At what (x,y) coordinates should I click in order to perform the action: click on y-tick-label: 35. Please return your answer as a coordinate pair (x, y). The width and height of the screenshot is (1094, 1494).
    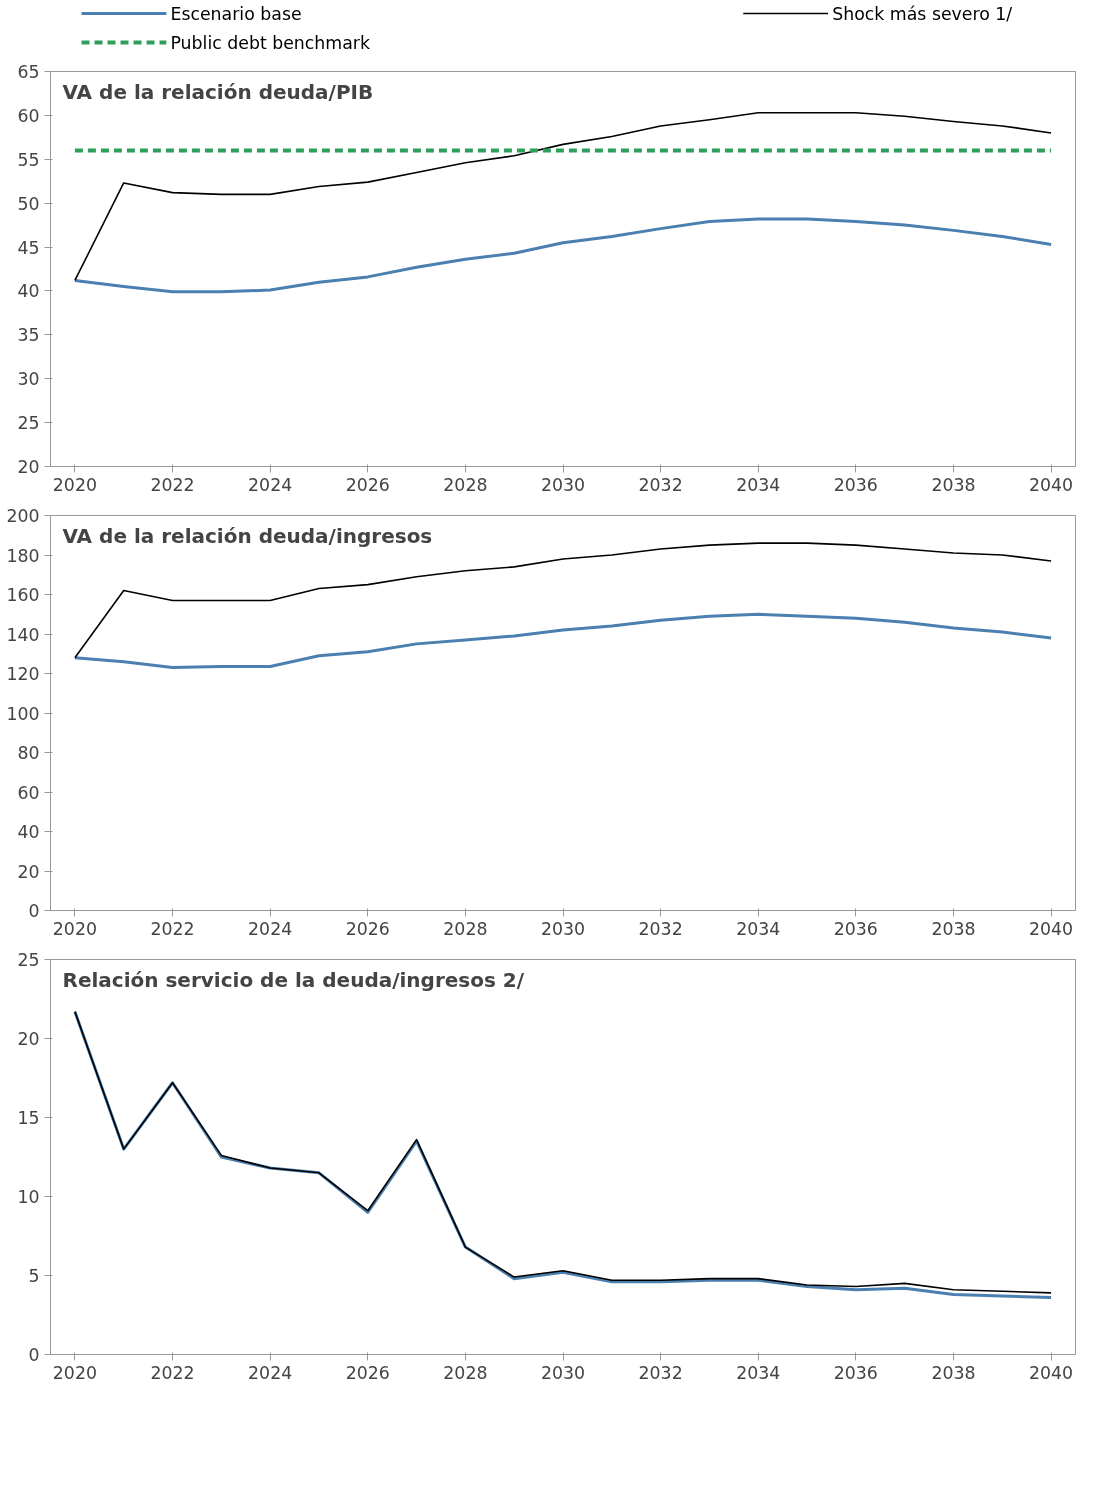
    Looking at the image, I should click on (28, 335).